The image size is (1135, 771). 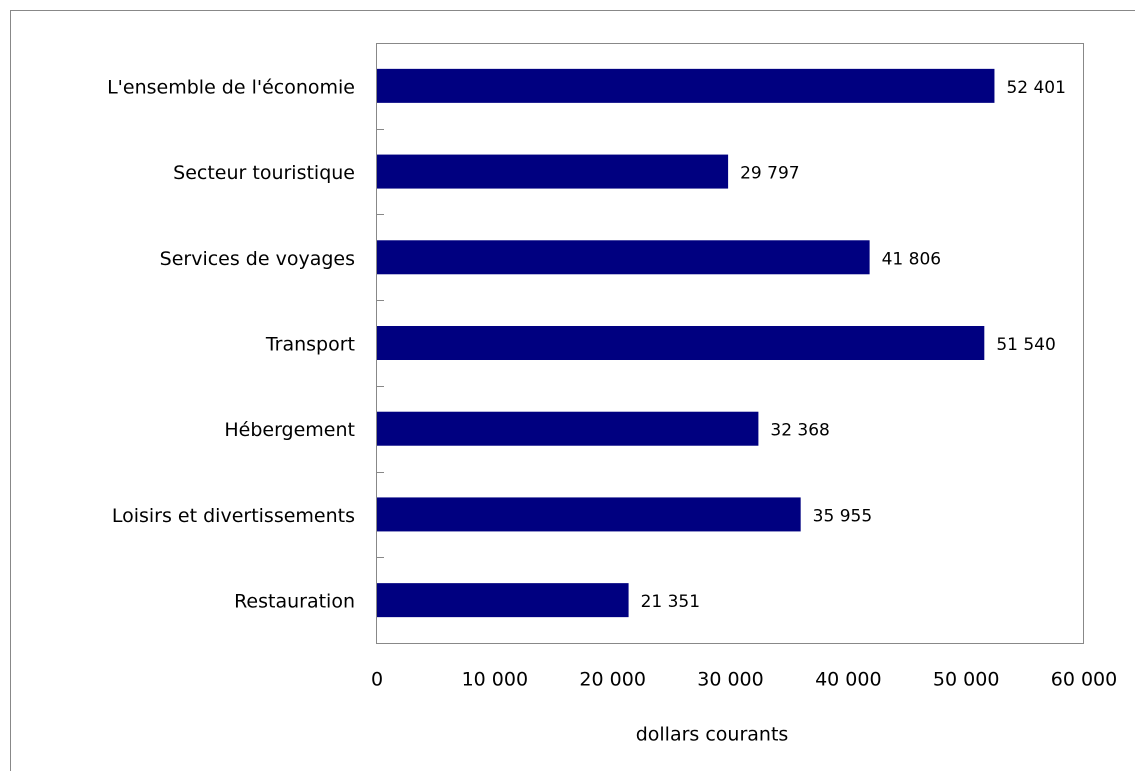 I want to click on value-label: 35 955, so click(x=842, y=516).